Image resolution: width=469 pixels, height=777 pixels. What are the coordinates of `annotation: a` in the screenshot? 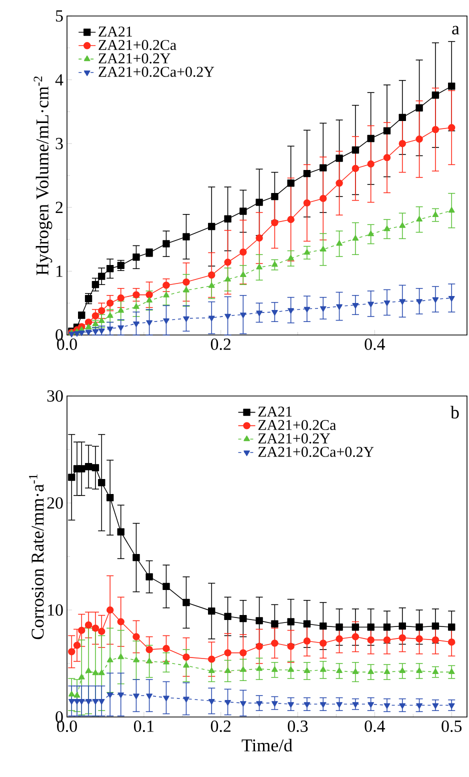 It's located at (456, 30).